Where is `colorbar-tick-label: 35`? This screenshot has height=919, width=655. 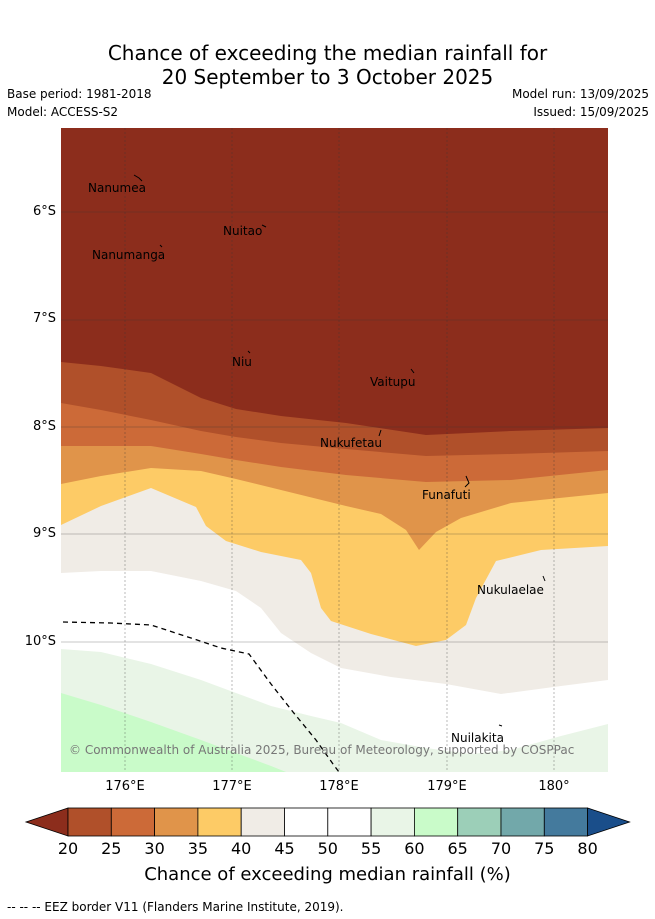 colorbar-tick-label: 35 is located at coordinates (198, 848).